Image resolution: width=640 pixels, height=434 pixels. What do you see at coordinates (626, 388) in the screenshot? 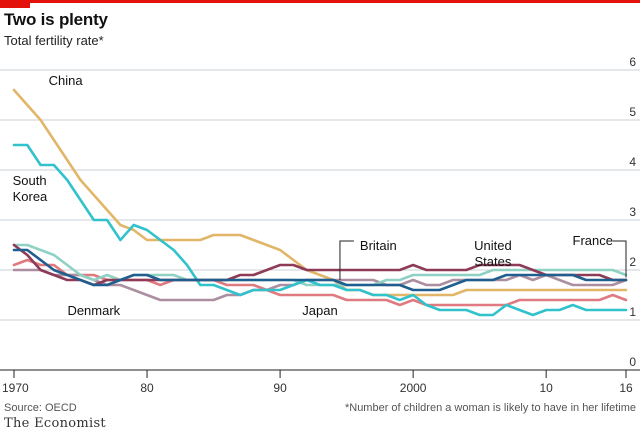
I see `x-tick-label: 16` at bounding box center [626, 388].